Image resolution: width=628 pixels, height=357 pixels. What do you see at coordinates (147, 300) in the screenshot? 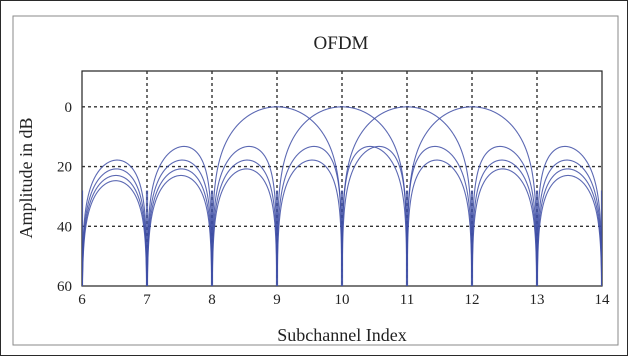
I see `x-tick-label: 7` at bounding box center [147, 300].